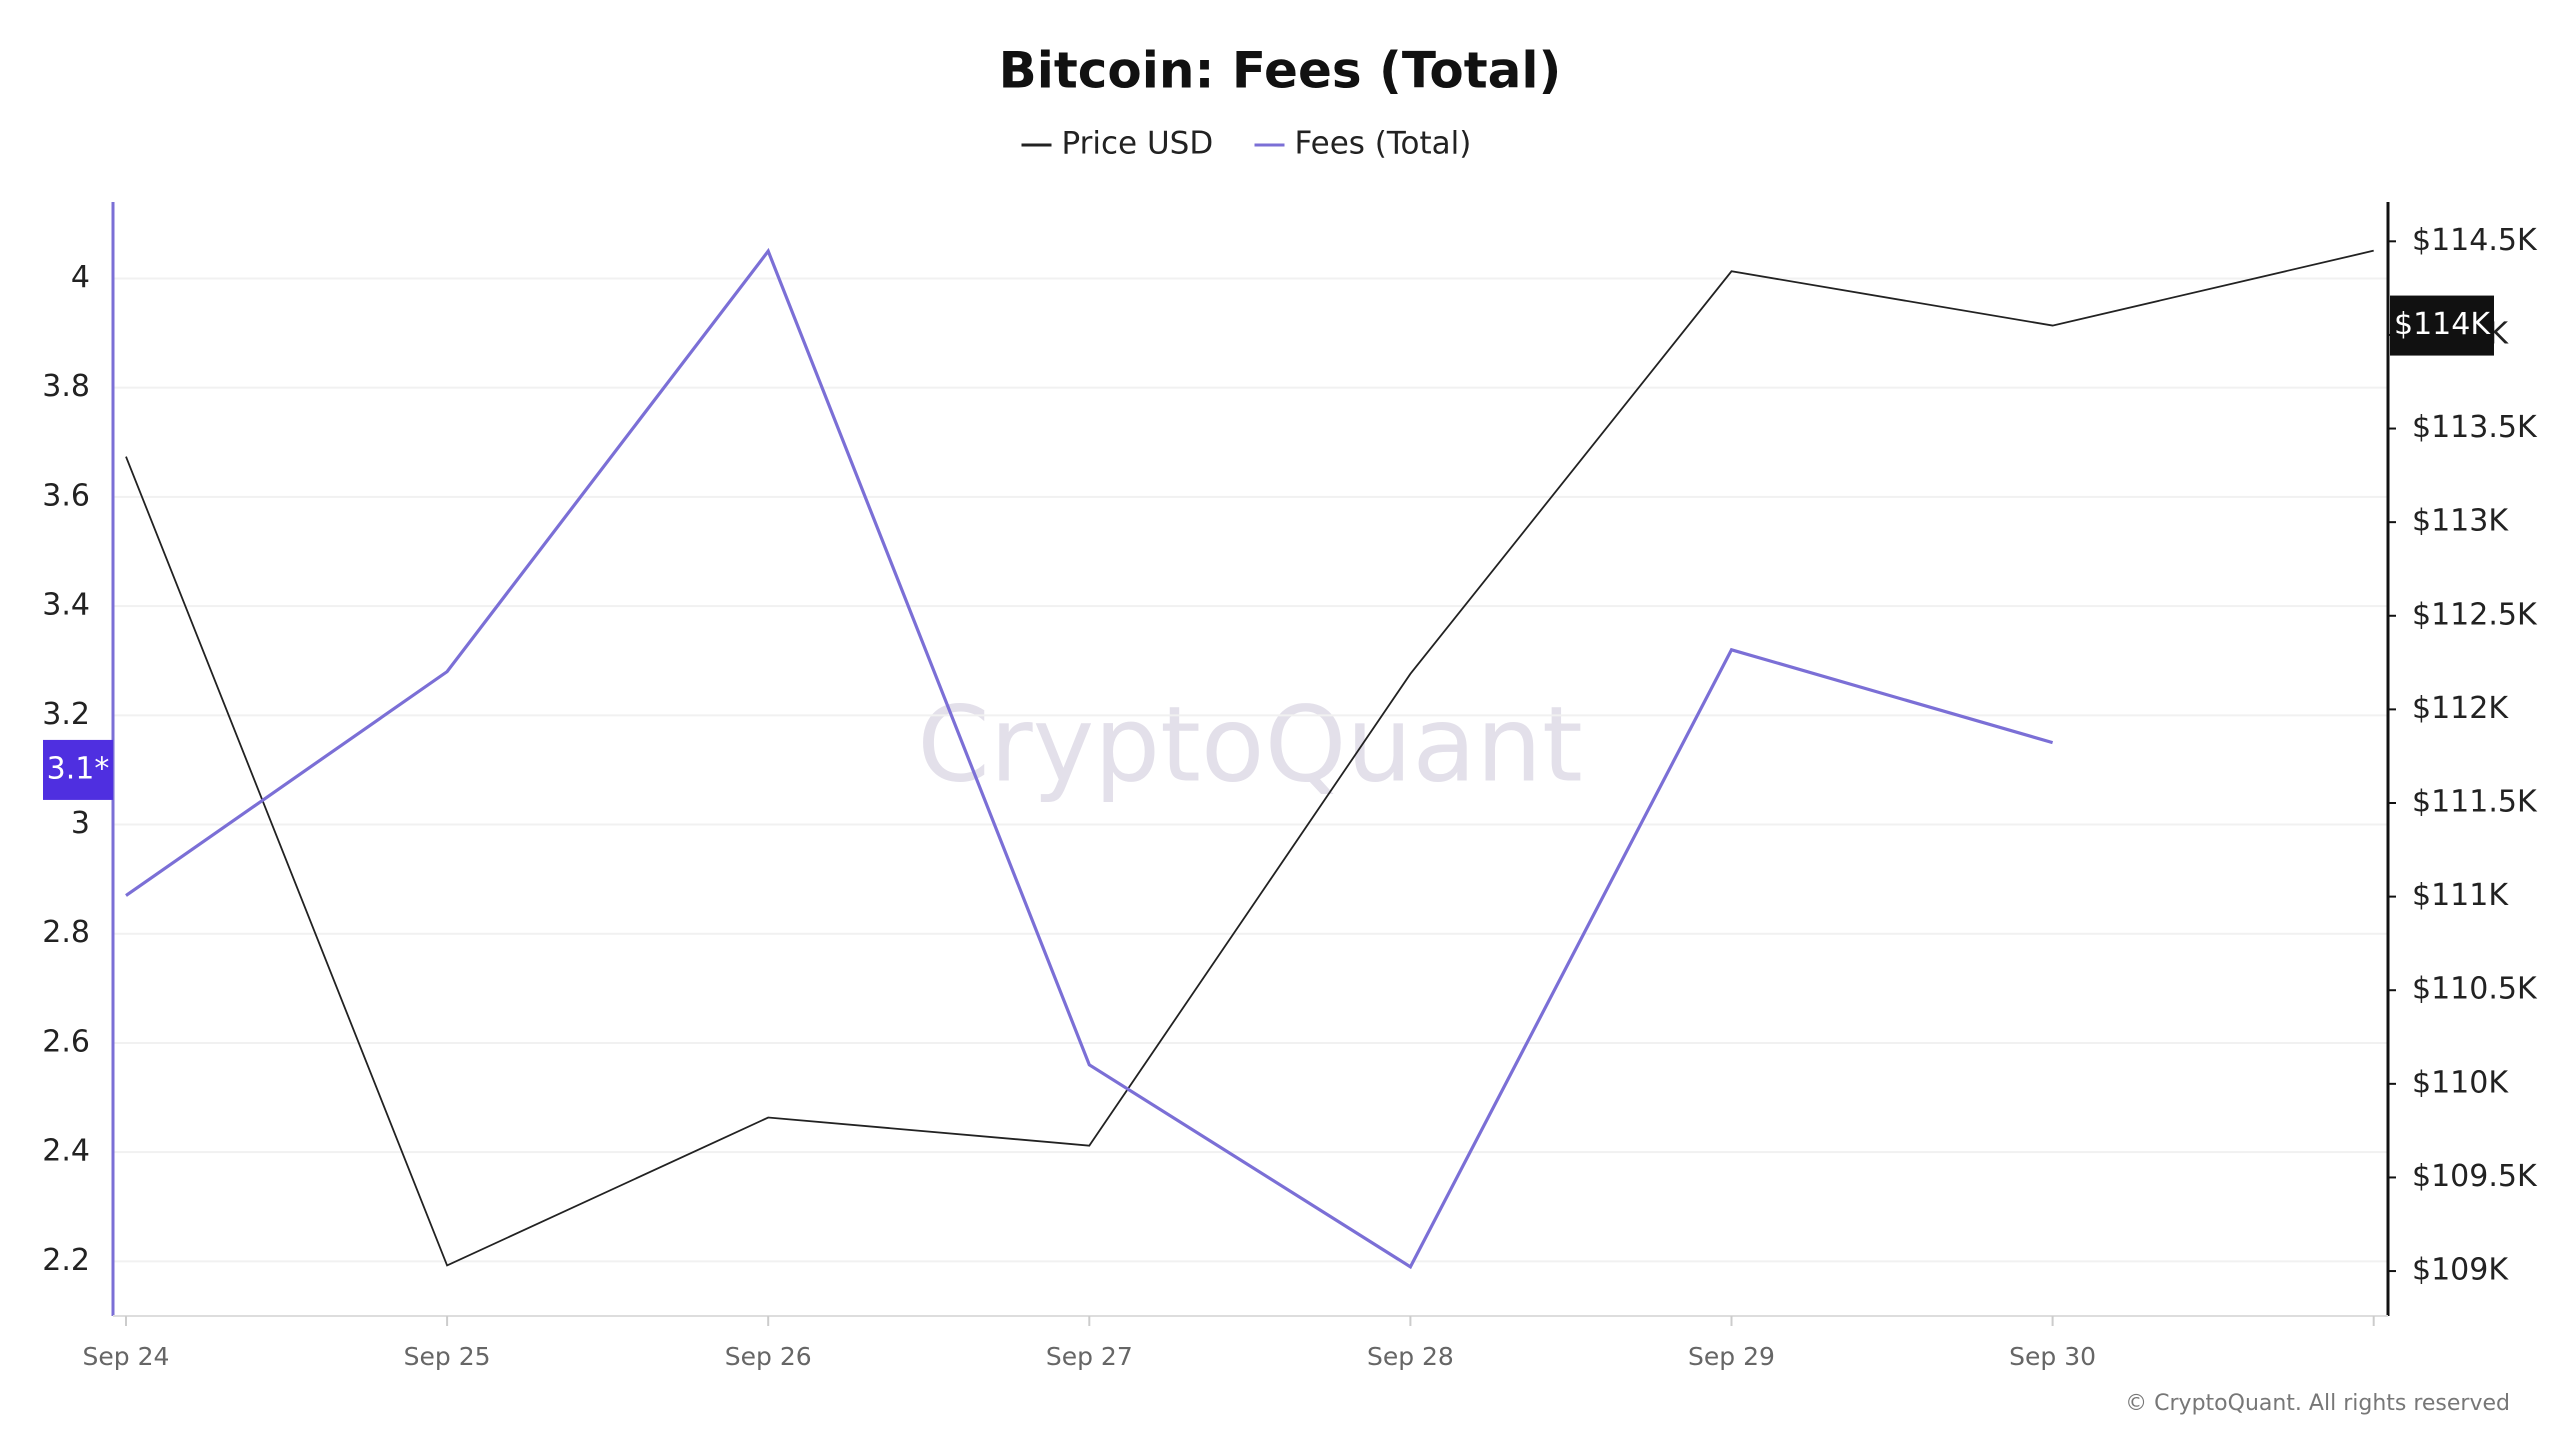 The height and width of the screenshot is (1440, 2560). What do you see at coordinates (2460, 521) in the screenshot?
I see `y2-tick-label: $113K` at bounding box center [2460, 521].